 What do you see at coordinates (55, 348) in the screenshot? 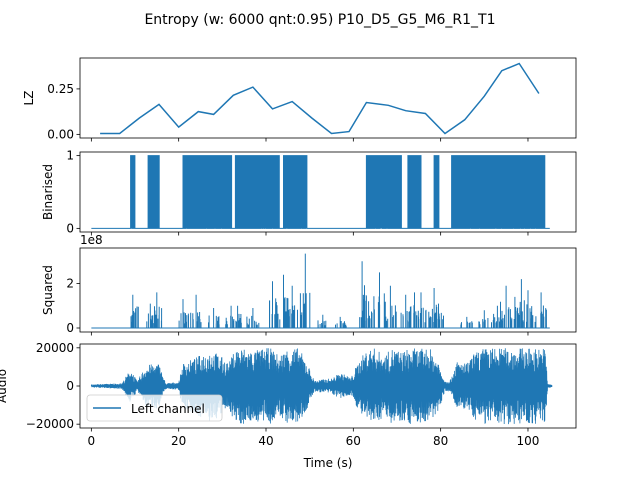
I see `audio-ytick-label: 20000` at bounding box center [55, 348].